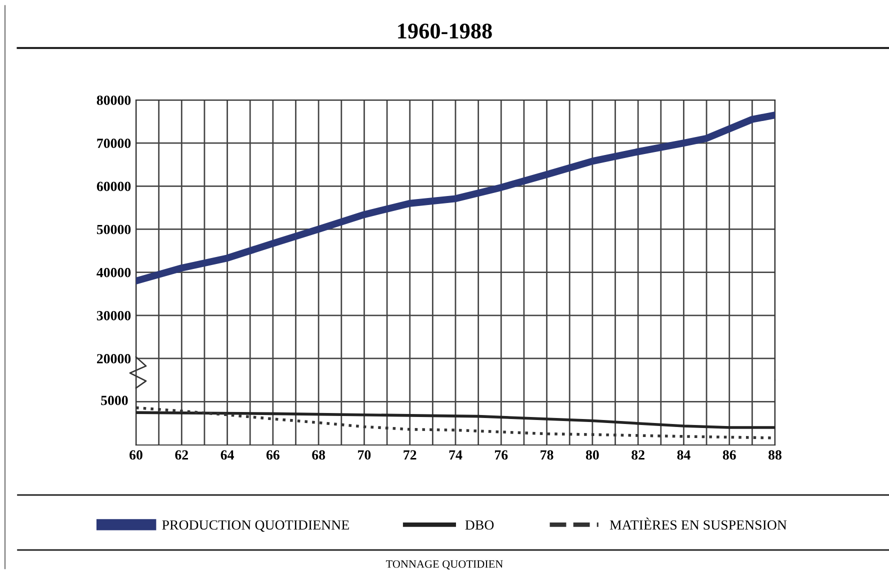 The image size is (889, 580). What do you see at coordinates (698, 524) in the screenshot?
I see `legend-label: MATIÈRES EN SUSPENSION` at bounding box center [698, 524].